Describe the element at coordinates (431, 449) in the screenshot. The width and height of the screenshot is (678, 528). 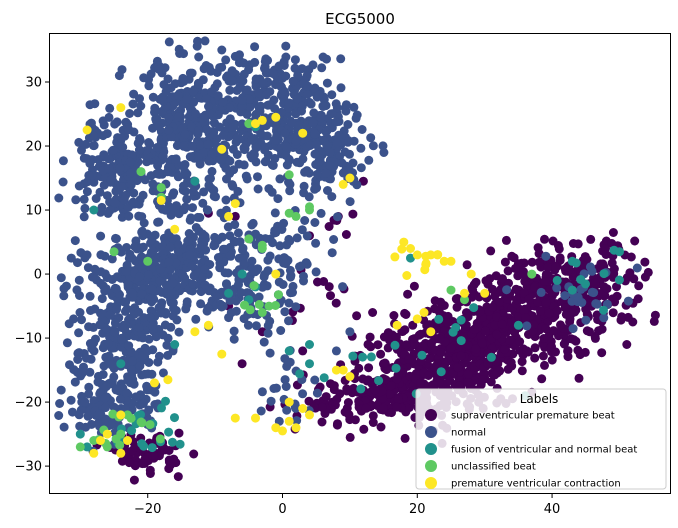
I see `legend-marker` at that location.